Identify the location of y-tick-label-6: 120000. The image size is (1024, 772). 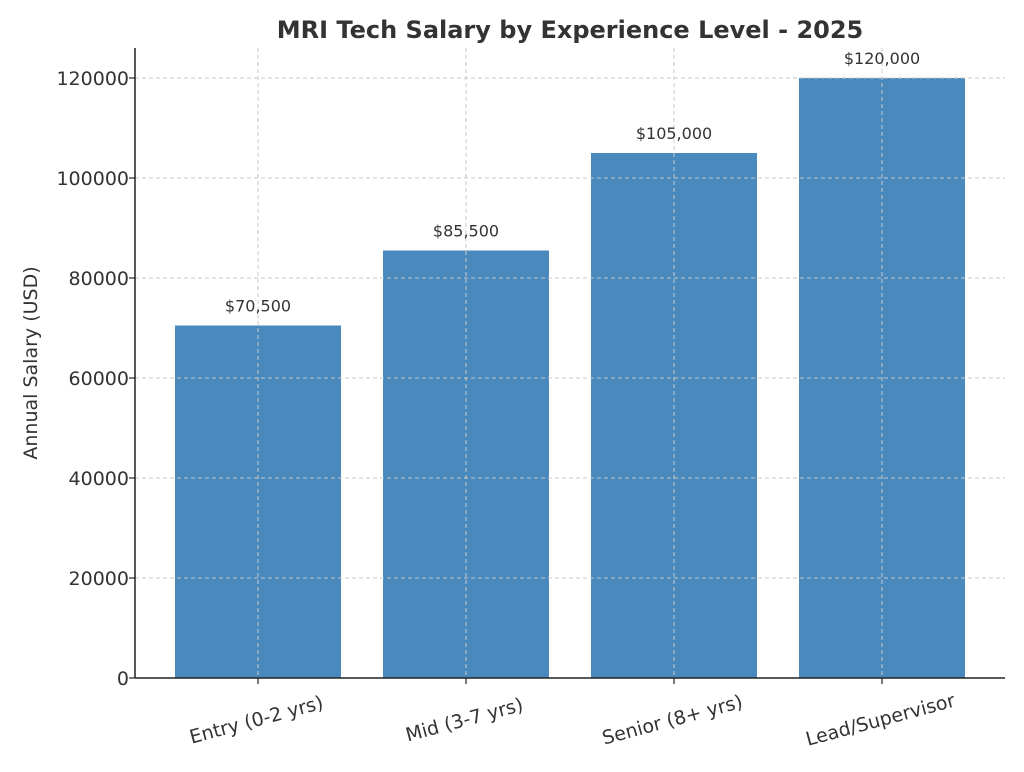
(92, 79).